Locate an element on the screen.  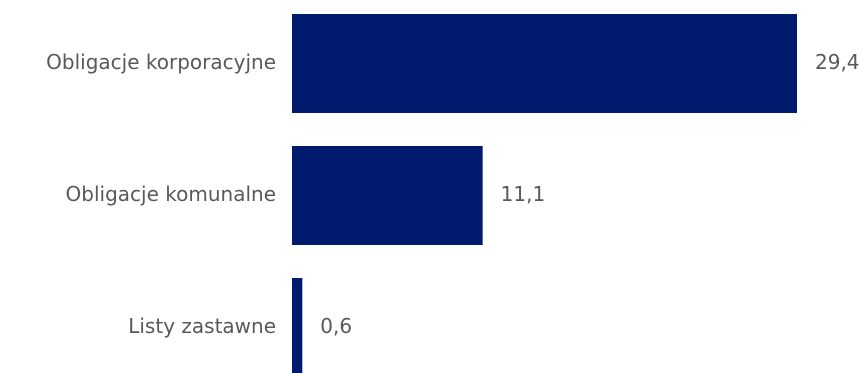
category-label-3: Listy zastawne is located at coordinates (202, 326).